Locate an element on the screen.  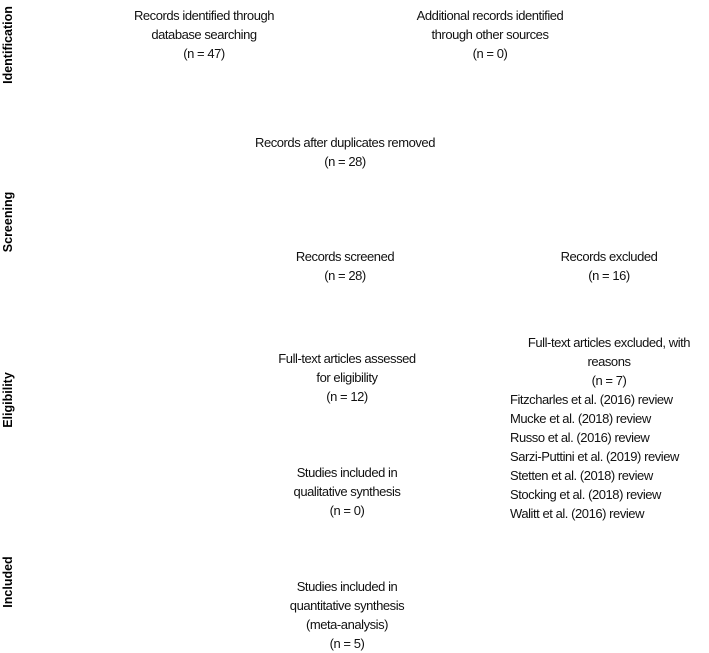
text-line: Records excluded is located at coordinates (609, 256).